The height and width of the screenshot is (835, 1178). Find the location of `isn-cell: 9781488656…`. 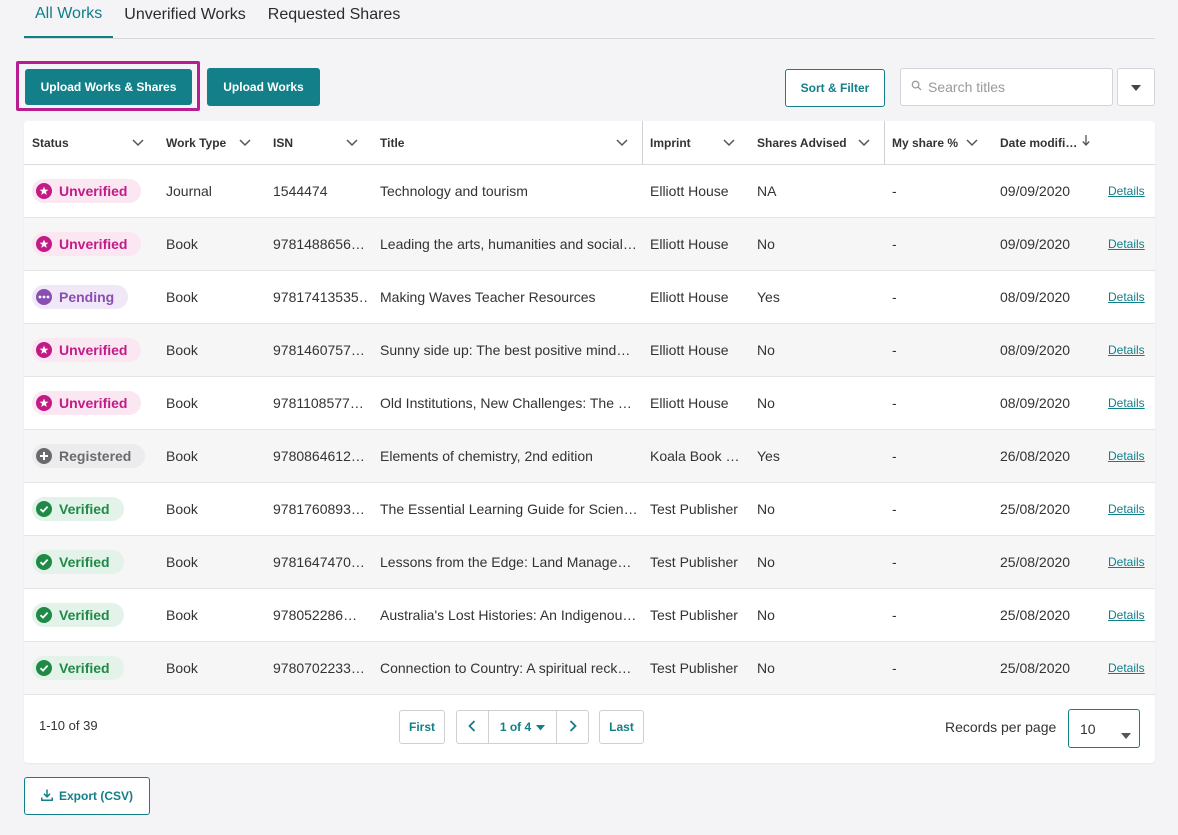

isn-cell: 9781488656… is located at coordinates (319, 244).